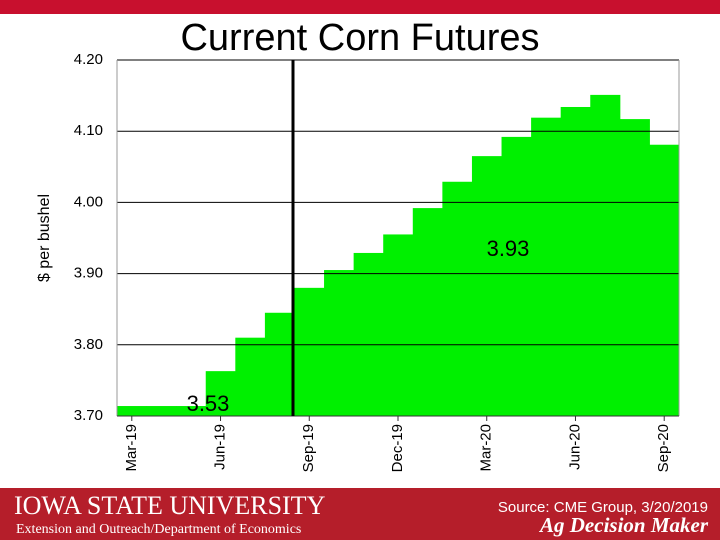 This screenshot has width=720, height=540. Describe the element at coordinates (397, 448) in the screenshot. I see `x-tick-label: Dec-19` at that location.